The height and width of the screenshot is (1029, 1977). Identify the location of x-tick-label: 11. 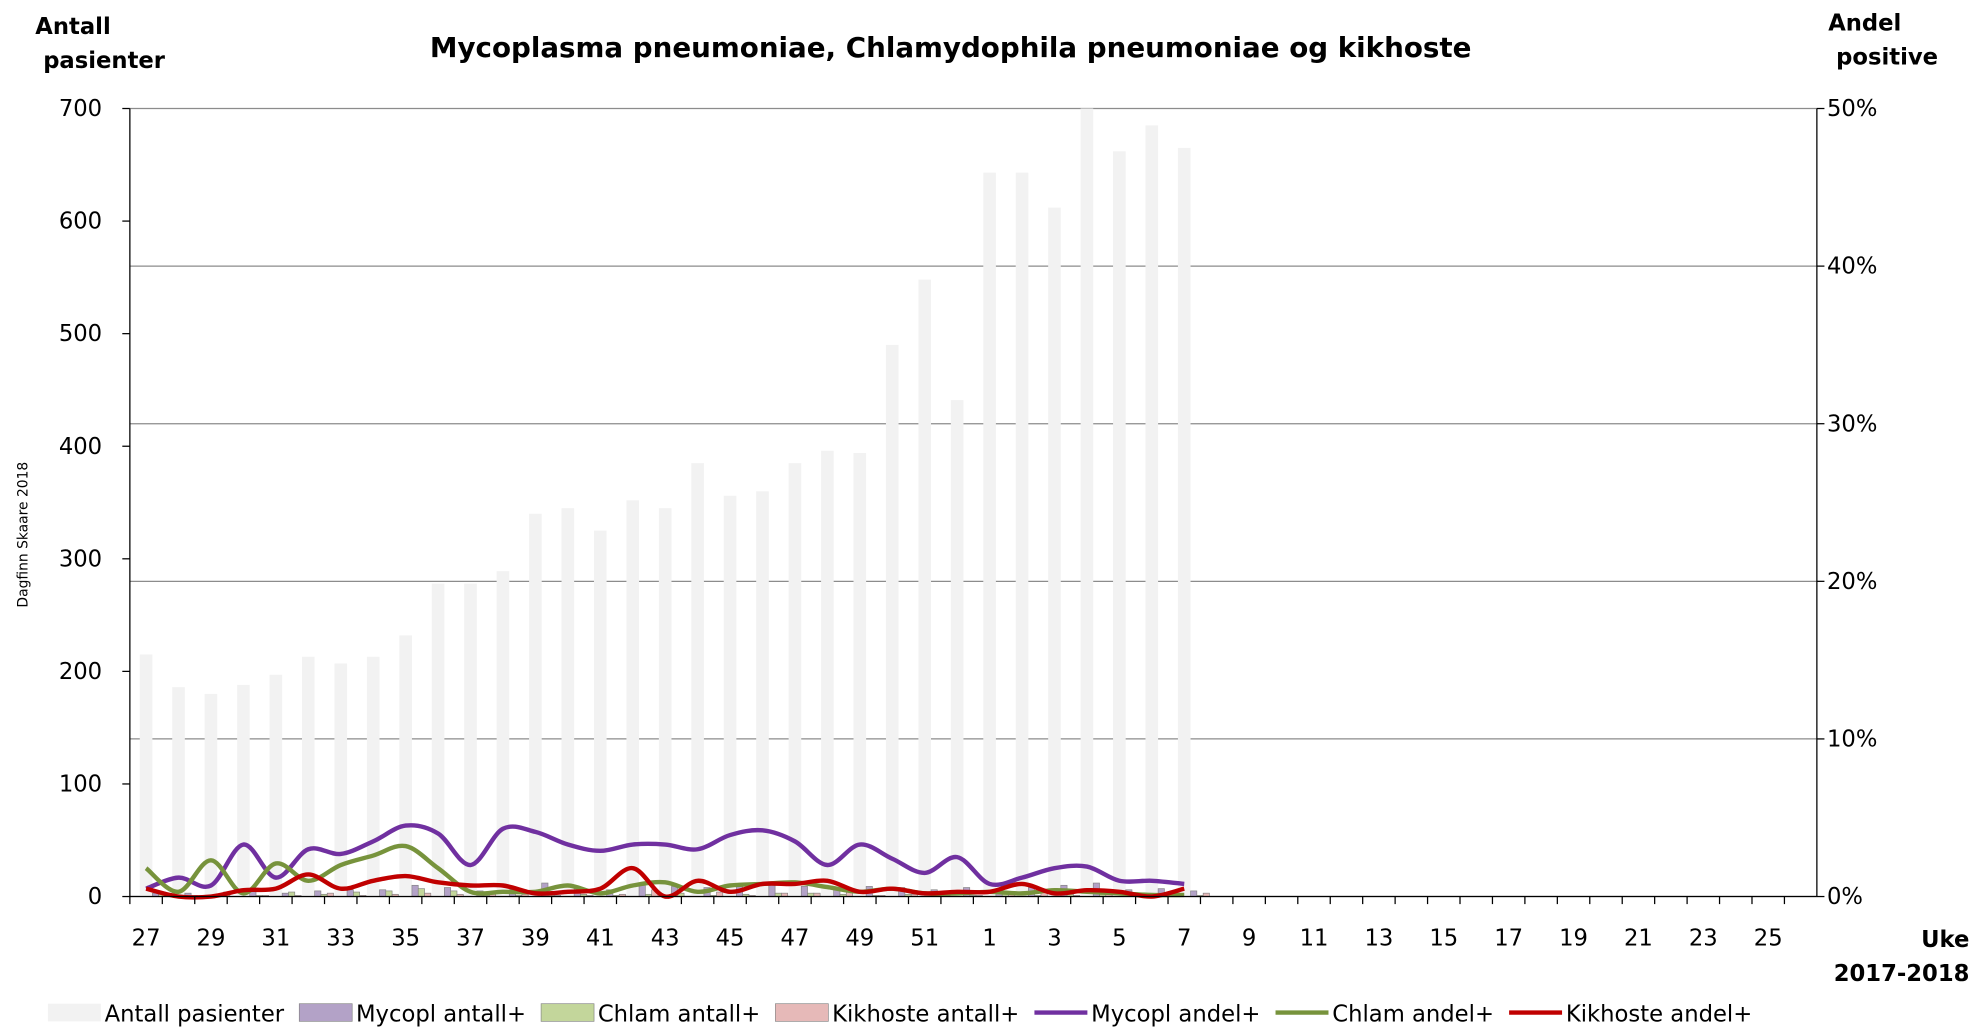
(1314, 939).